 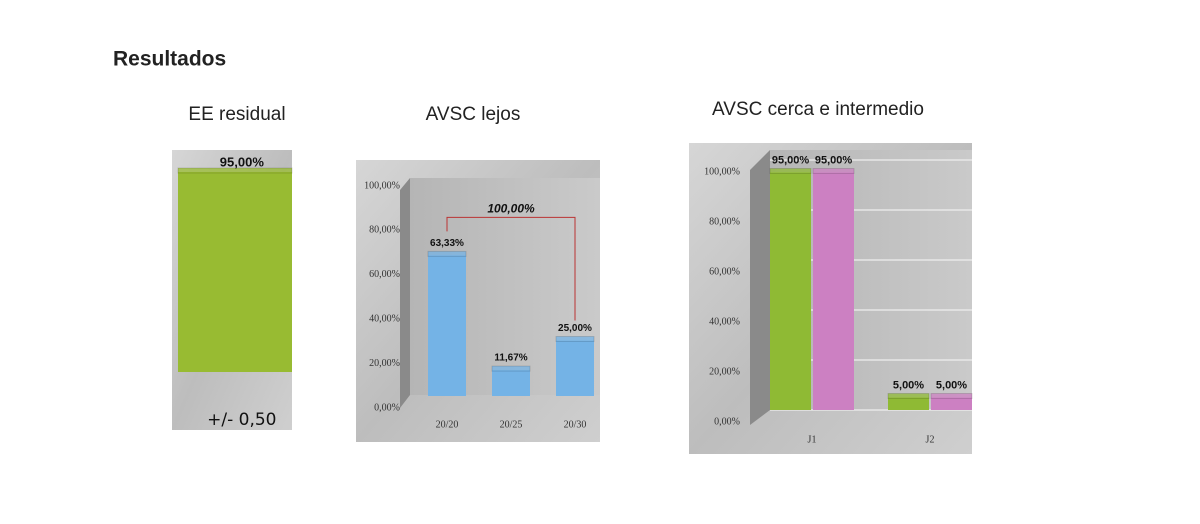 What do you see at coordinates (473, 114) in the screenshot?
I see `chart-title: AVSC lejos` at bounding box center [473, 114].